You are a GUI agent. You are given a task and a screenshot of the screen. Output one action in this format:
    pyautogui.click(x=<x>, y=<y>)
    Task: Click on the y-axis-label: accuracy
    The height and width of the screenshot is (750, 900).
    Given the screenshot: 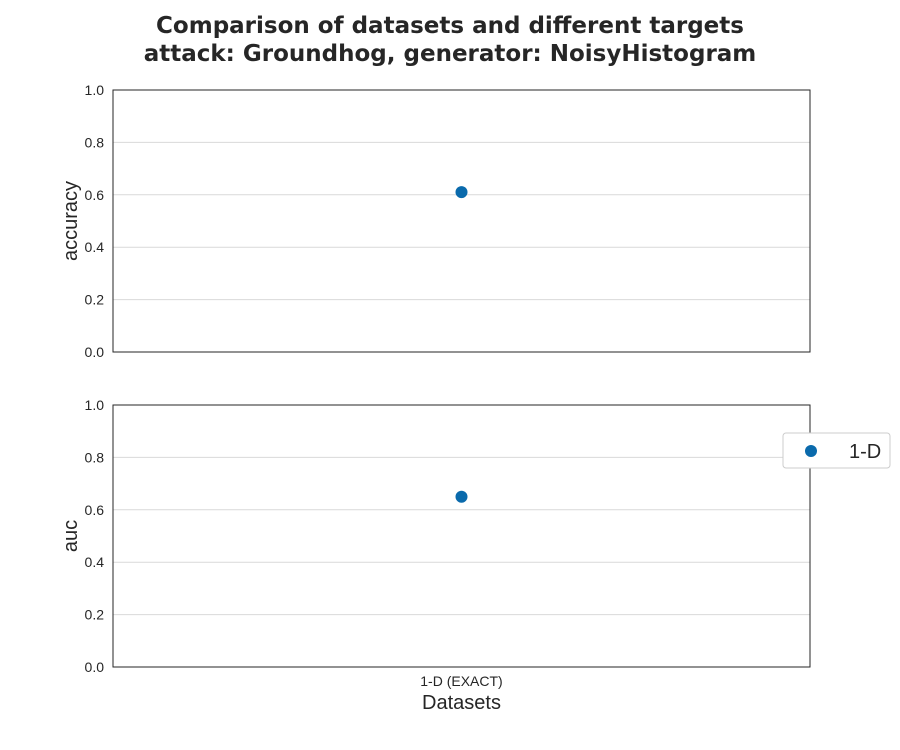 What is the action you would take?
    pyautogui.click(x=71, y=221)
    